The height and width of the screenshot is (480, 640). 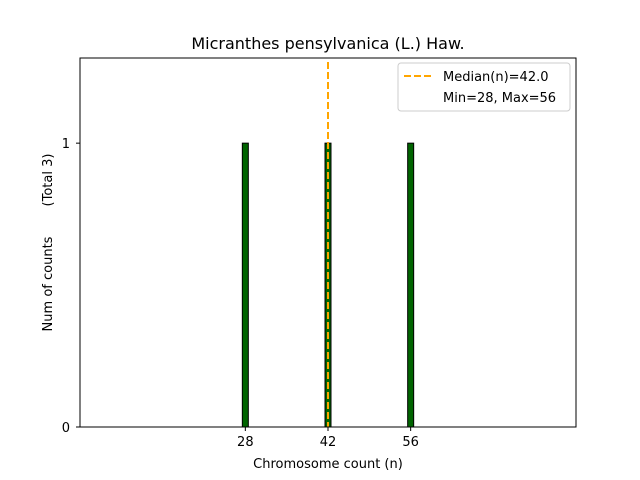 I want to click on x-axis-ticks: 28 42 56, so click(x=328, y=438).